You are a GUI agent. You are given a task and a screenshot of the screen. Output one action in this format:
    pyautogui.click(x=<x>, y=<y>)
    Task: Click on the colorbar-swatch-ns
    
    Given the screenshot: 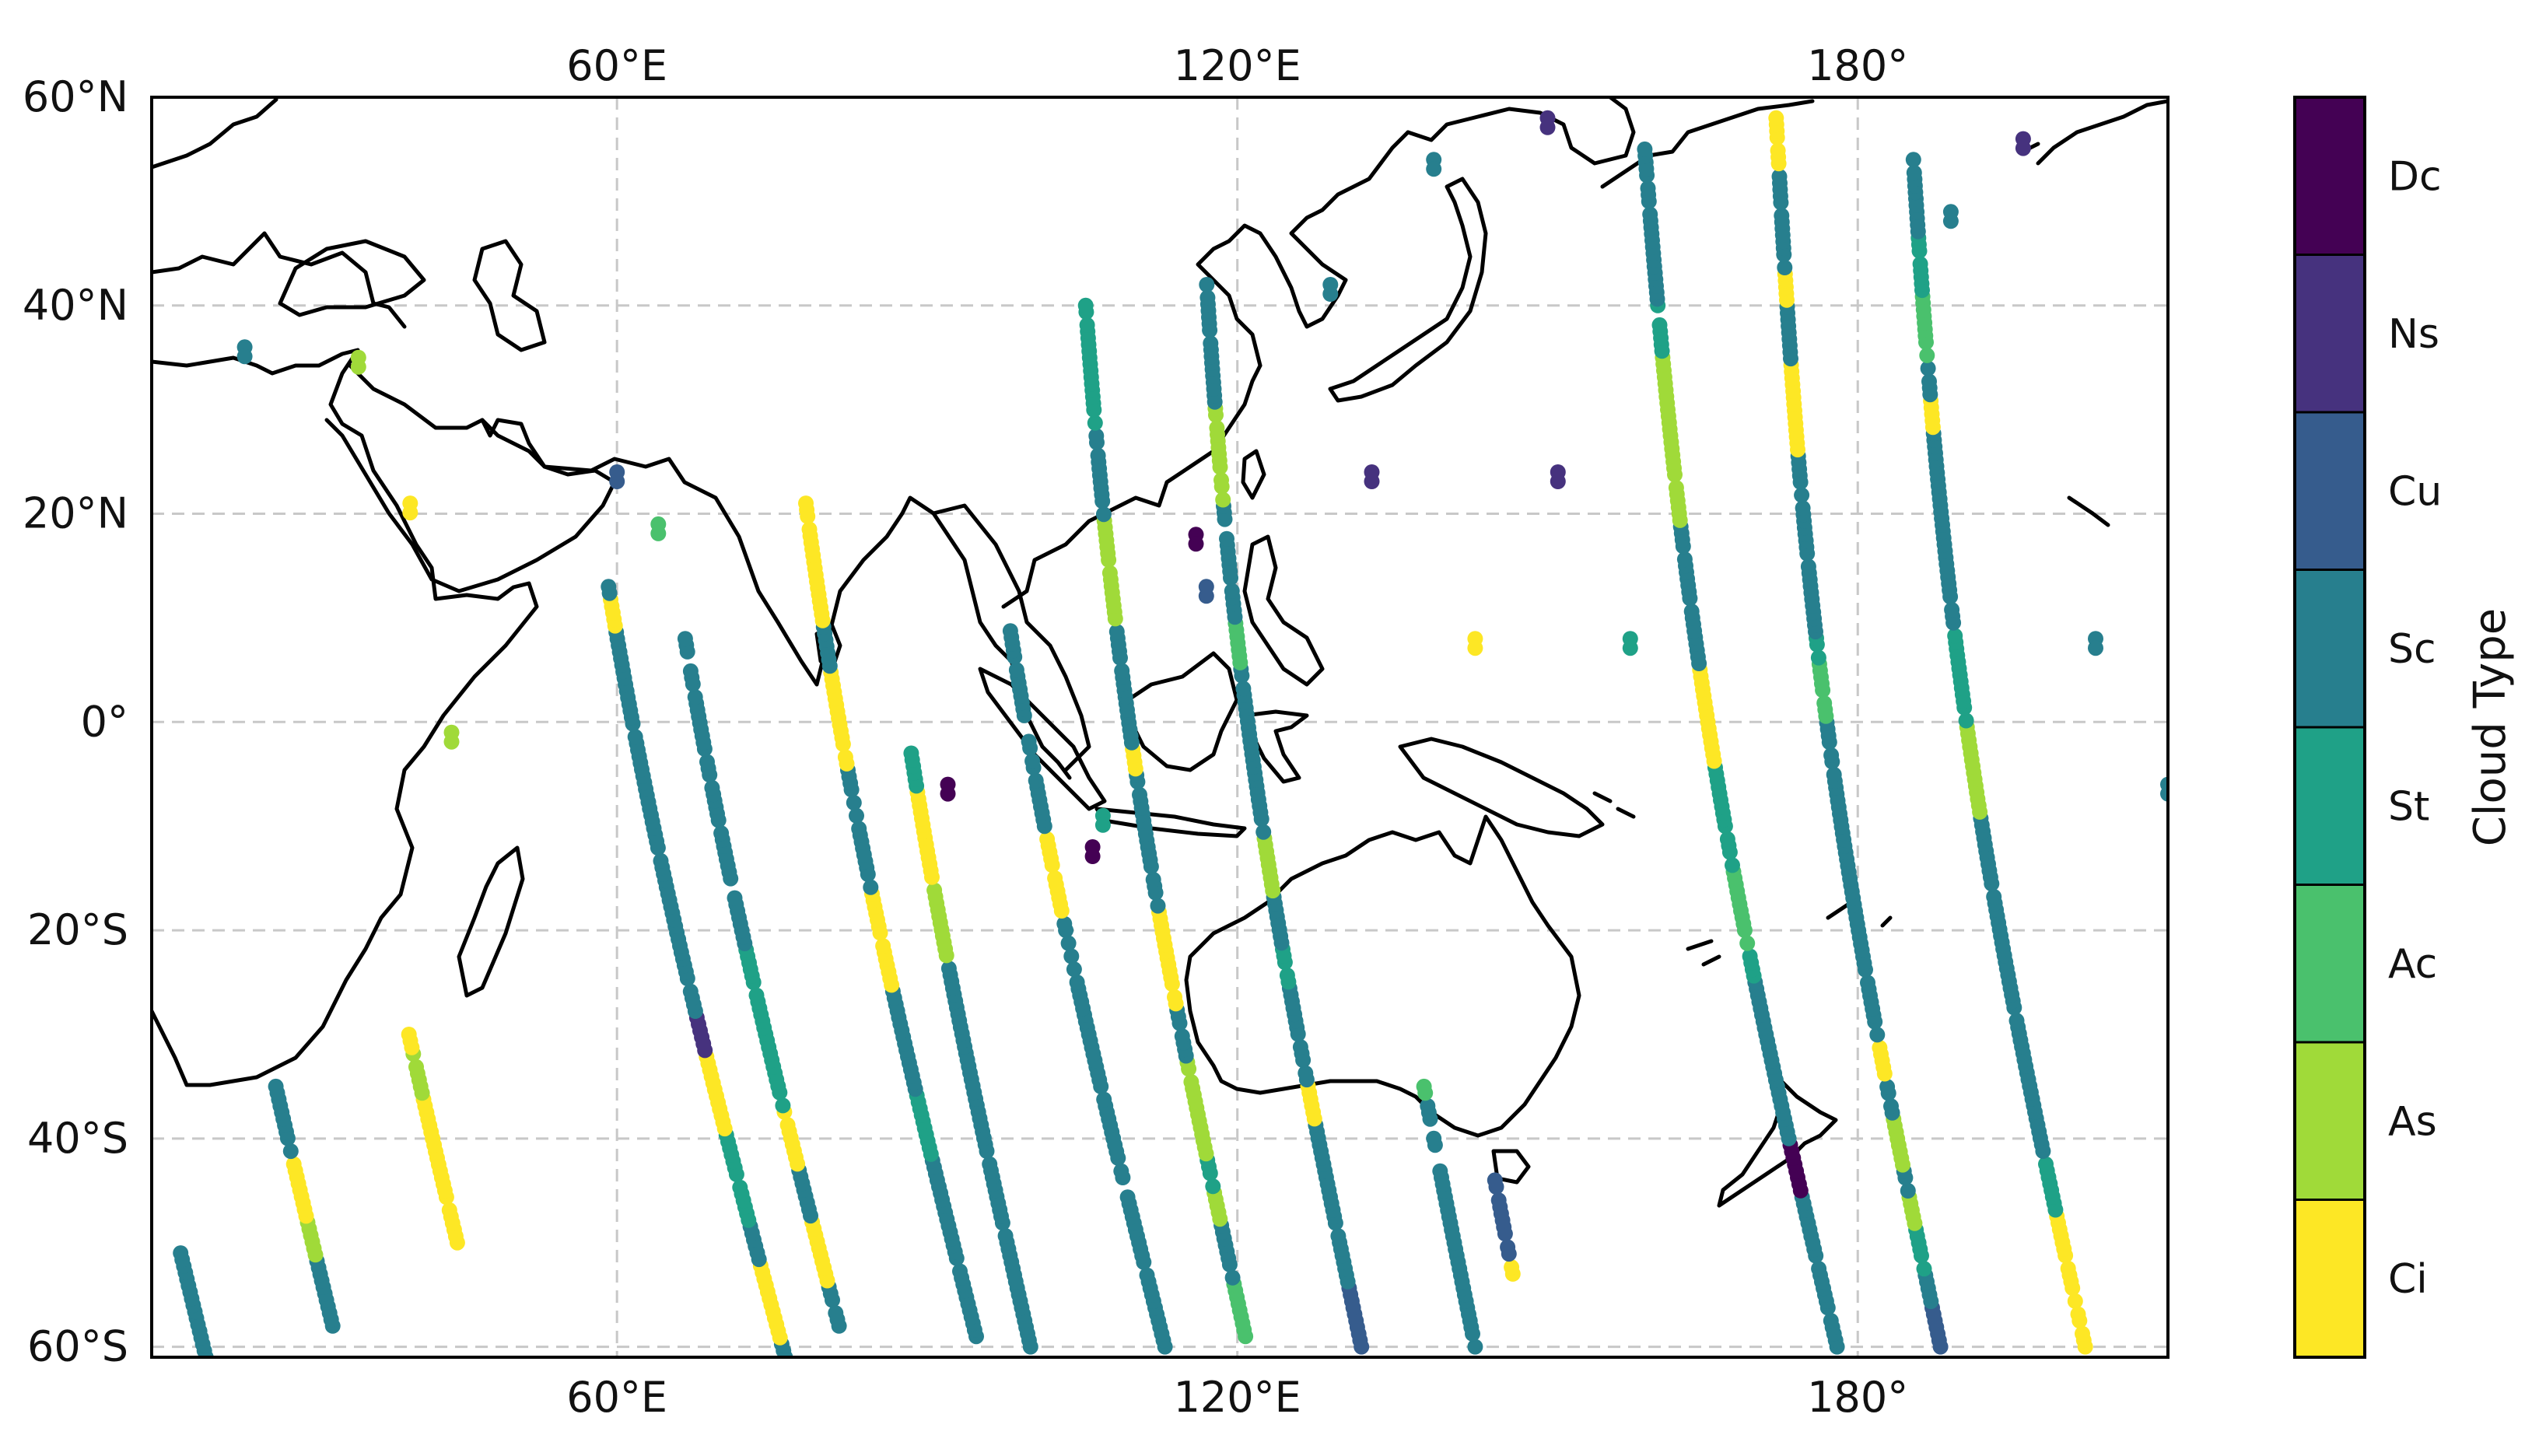 What is the action you would take?
    pyautogui.click(x=2330, y=333)
    